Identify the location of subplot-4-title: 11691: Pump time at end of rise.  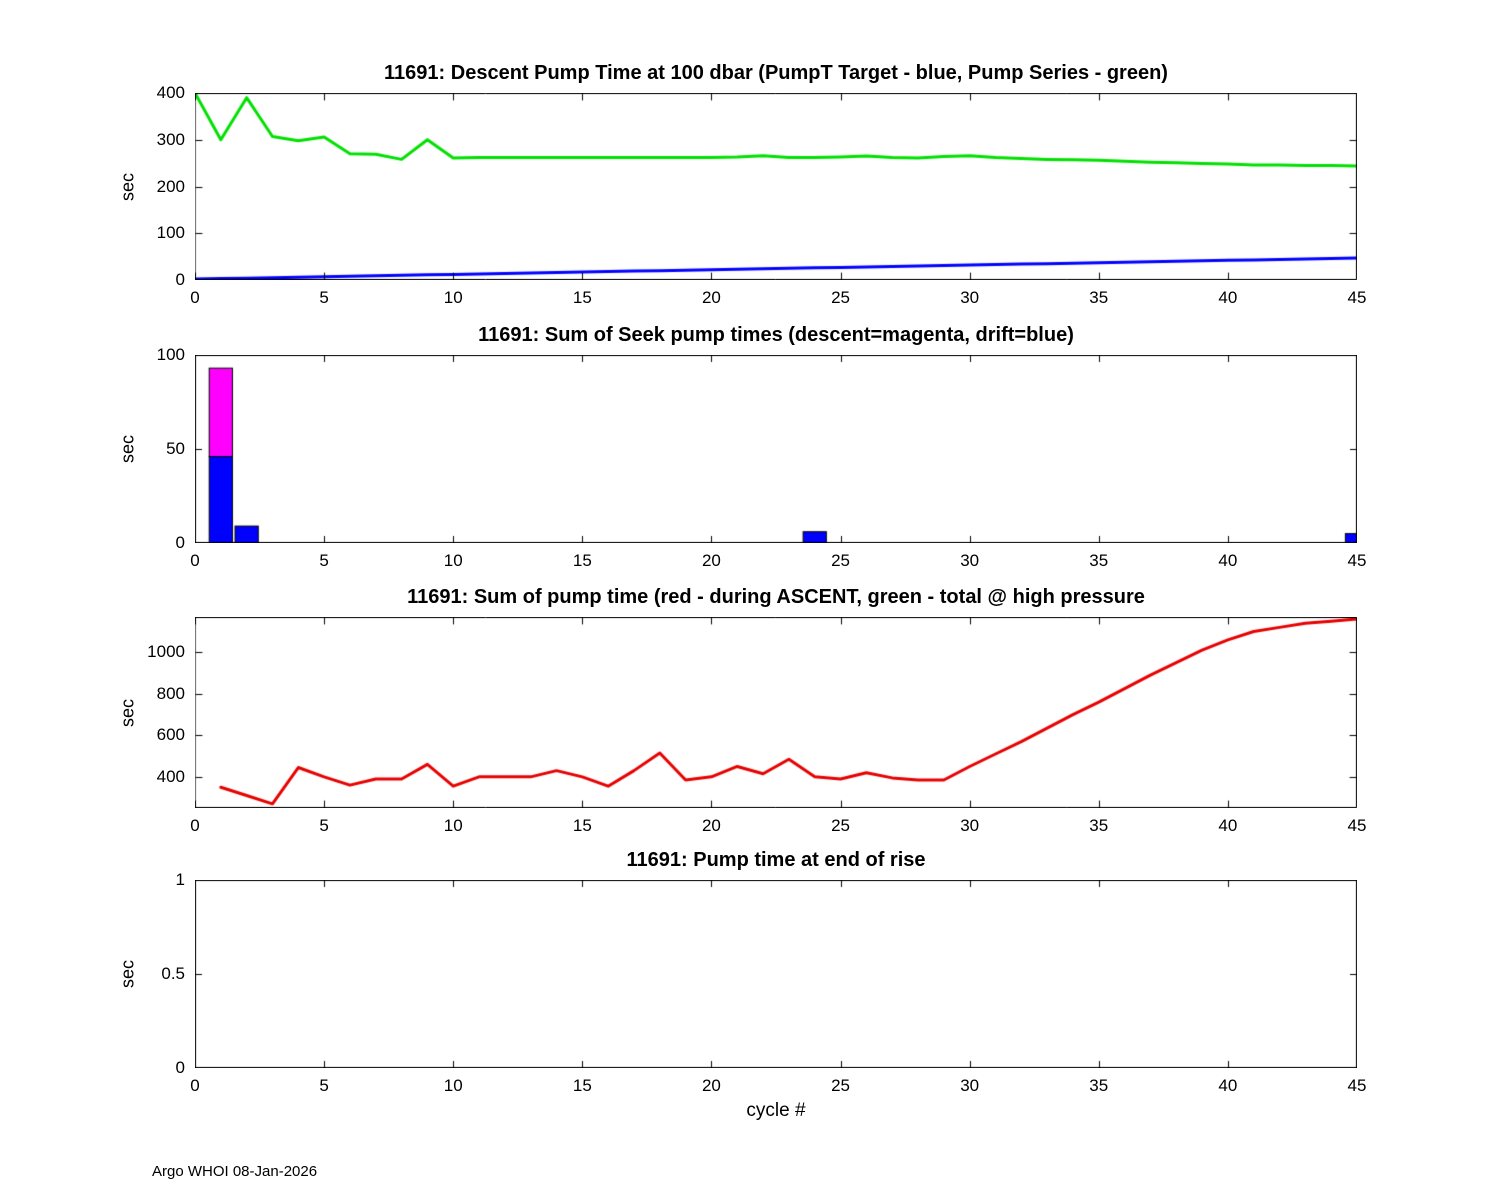
(776, 860).